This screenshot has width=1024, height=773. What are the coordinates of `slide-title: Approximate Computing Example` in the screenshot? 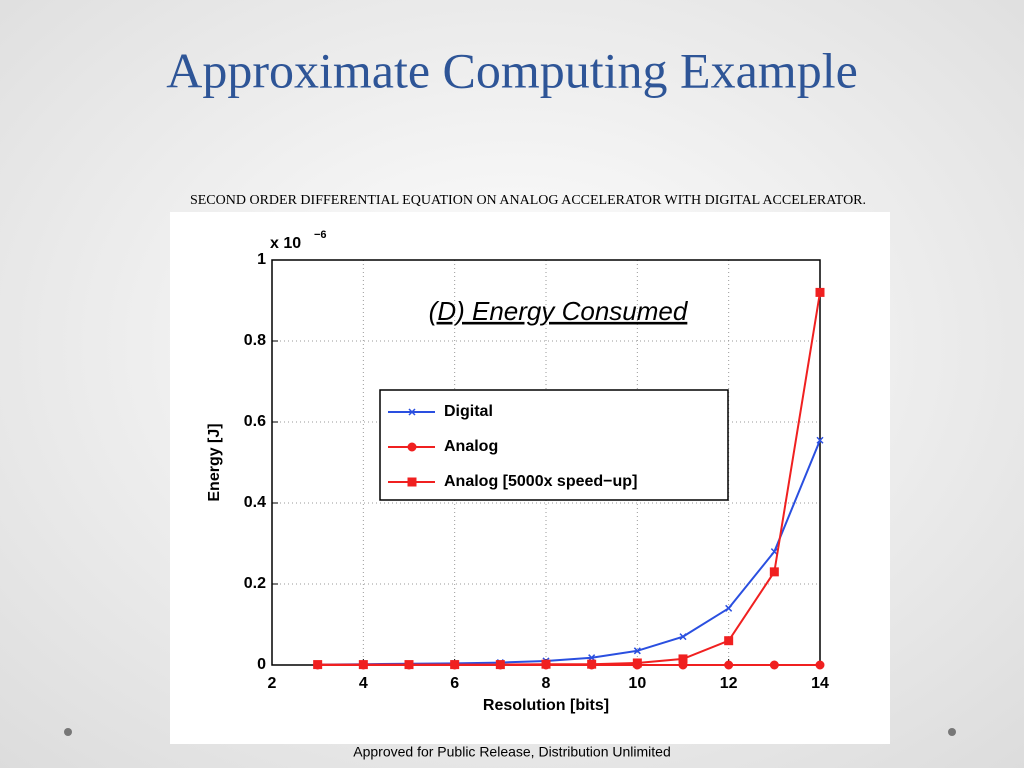 It's located at (512, 70).